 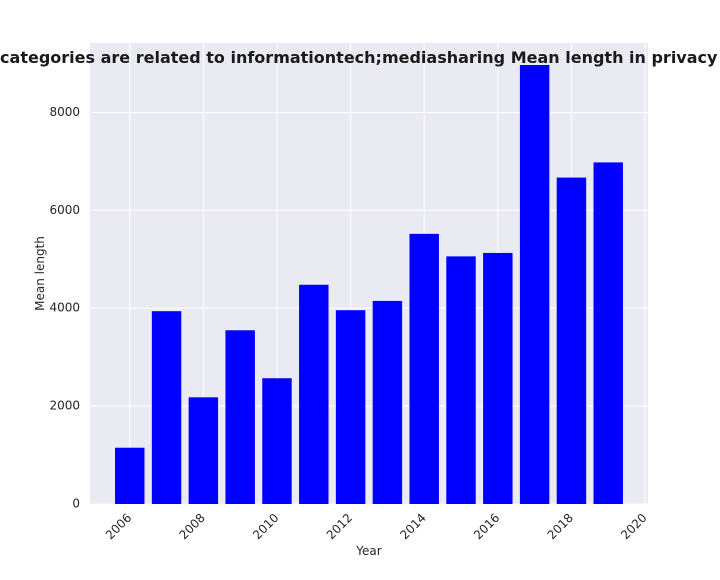 I want to click on bar-2006, so click(x=130, y=475).